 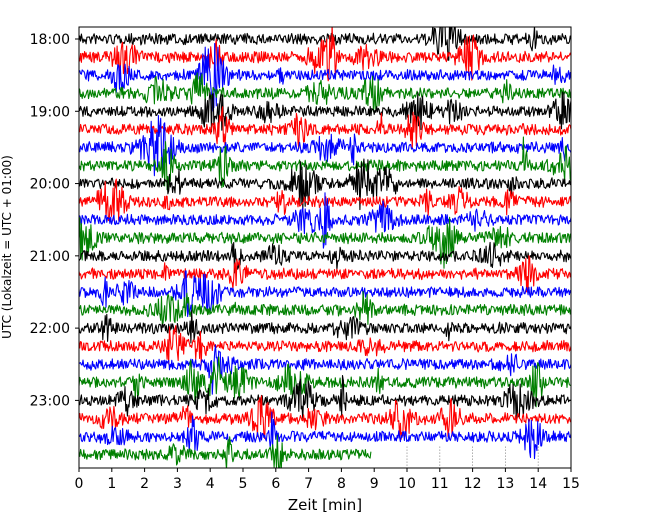 What do you see at coordinates (50, 257) in the screenshot?
I see `y-tick-label: 21:00` at bounding box center [50, 257].